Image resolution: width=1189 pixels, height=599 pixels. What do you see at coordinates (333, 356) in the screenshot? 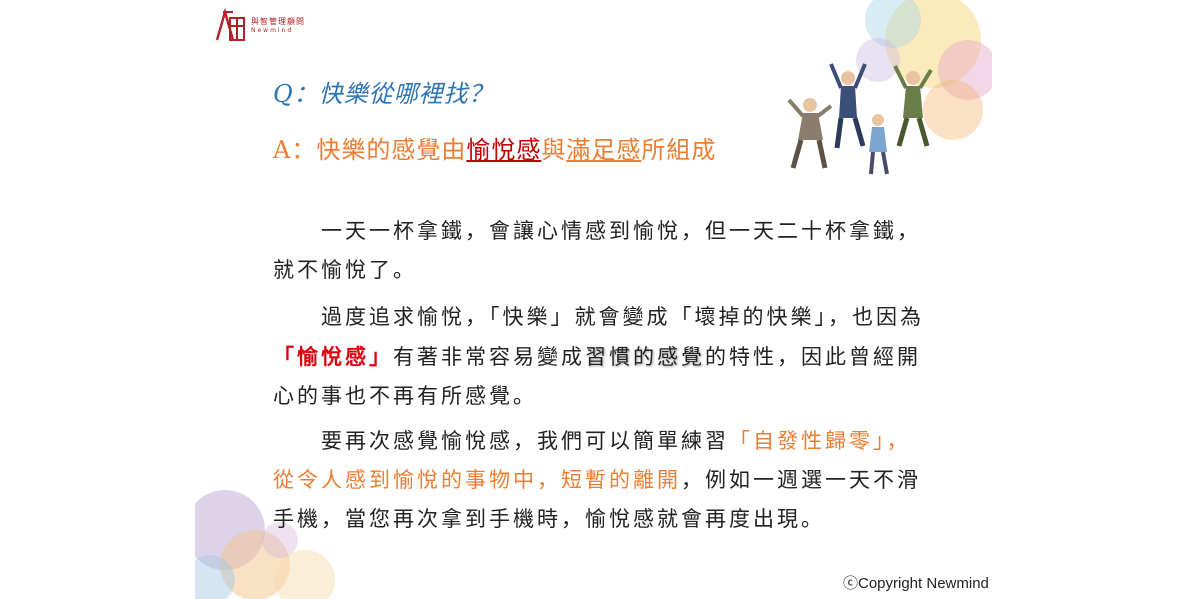
I see `paragraph-2-highlight: 「愉悅感」` at bounding box center [333, 356].